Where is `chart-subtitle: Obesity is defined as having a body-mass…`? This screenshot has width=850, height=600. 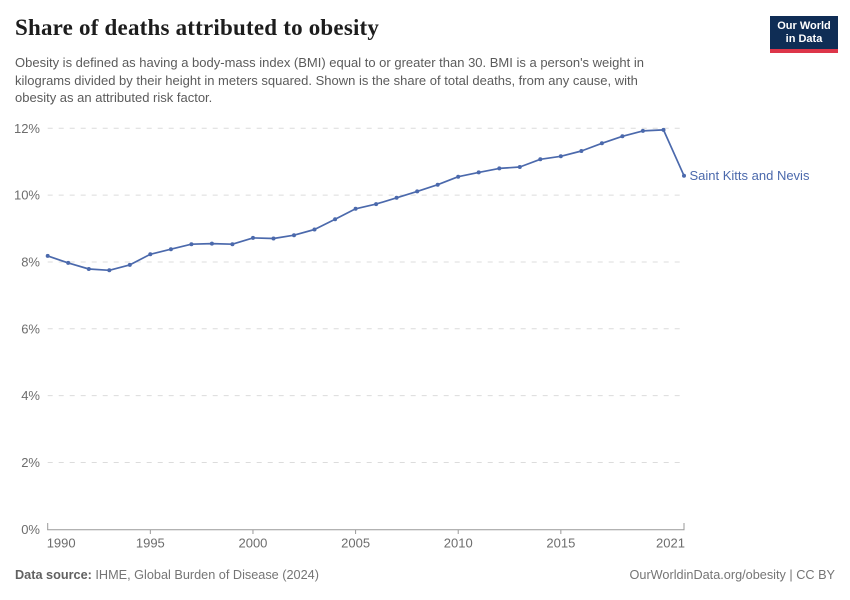 chart-subtitle: Obesity is defined as having a body-mass… is located at coordinates (329, 80).